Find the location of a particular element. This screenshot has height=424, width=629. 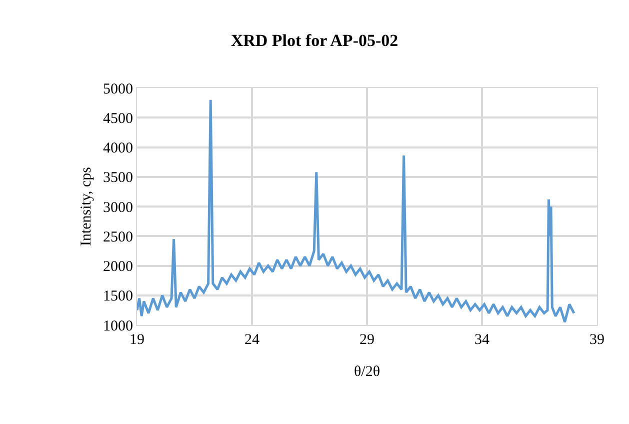

chart-title: XRD Plot for AP-05-02 is located at coordinates (314, 40).